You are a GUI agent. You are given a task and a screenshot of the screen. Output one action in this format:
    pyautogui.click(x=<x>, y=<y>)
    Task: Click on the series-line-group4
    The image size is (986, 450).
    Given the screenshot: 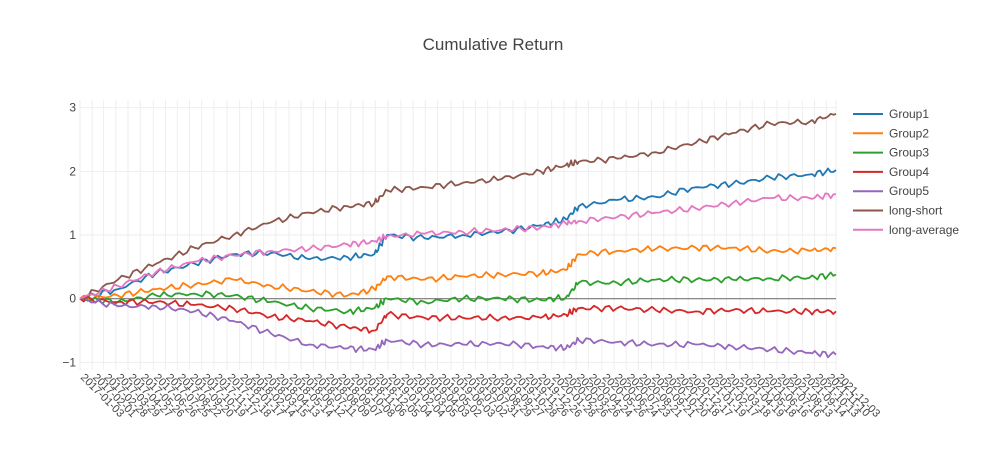 What is the action you would take?
    pyautogui.click(x=458, y=314)
    